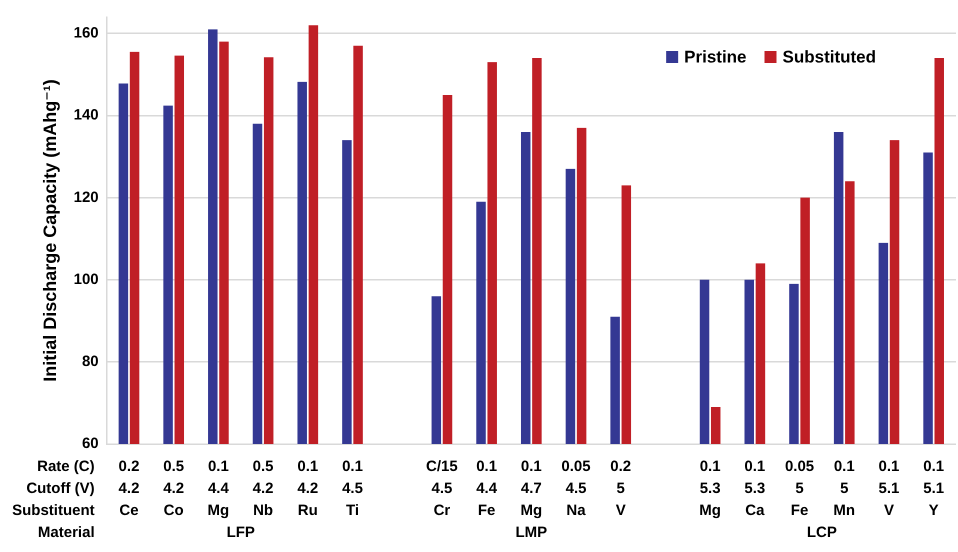 This screenshot has width=958, height=552. I want to click on x-tick-label: 0.1 5.1 V, so click(889, 489).